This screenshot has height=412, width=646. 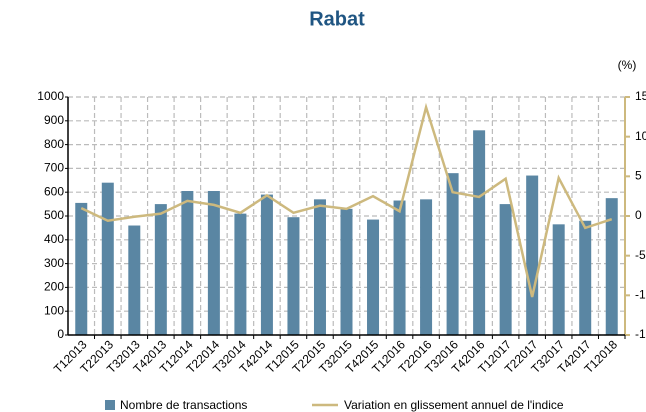 I want to click on y-tick-label: 900, so click(x=54, y=120).